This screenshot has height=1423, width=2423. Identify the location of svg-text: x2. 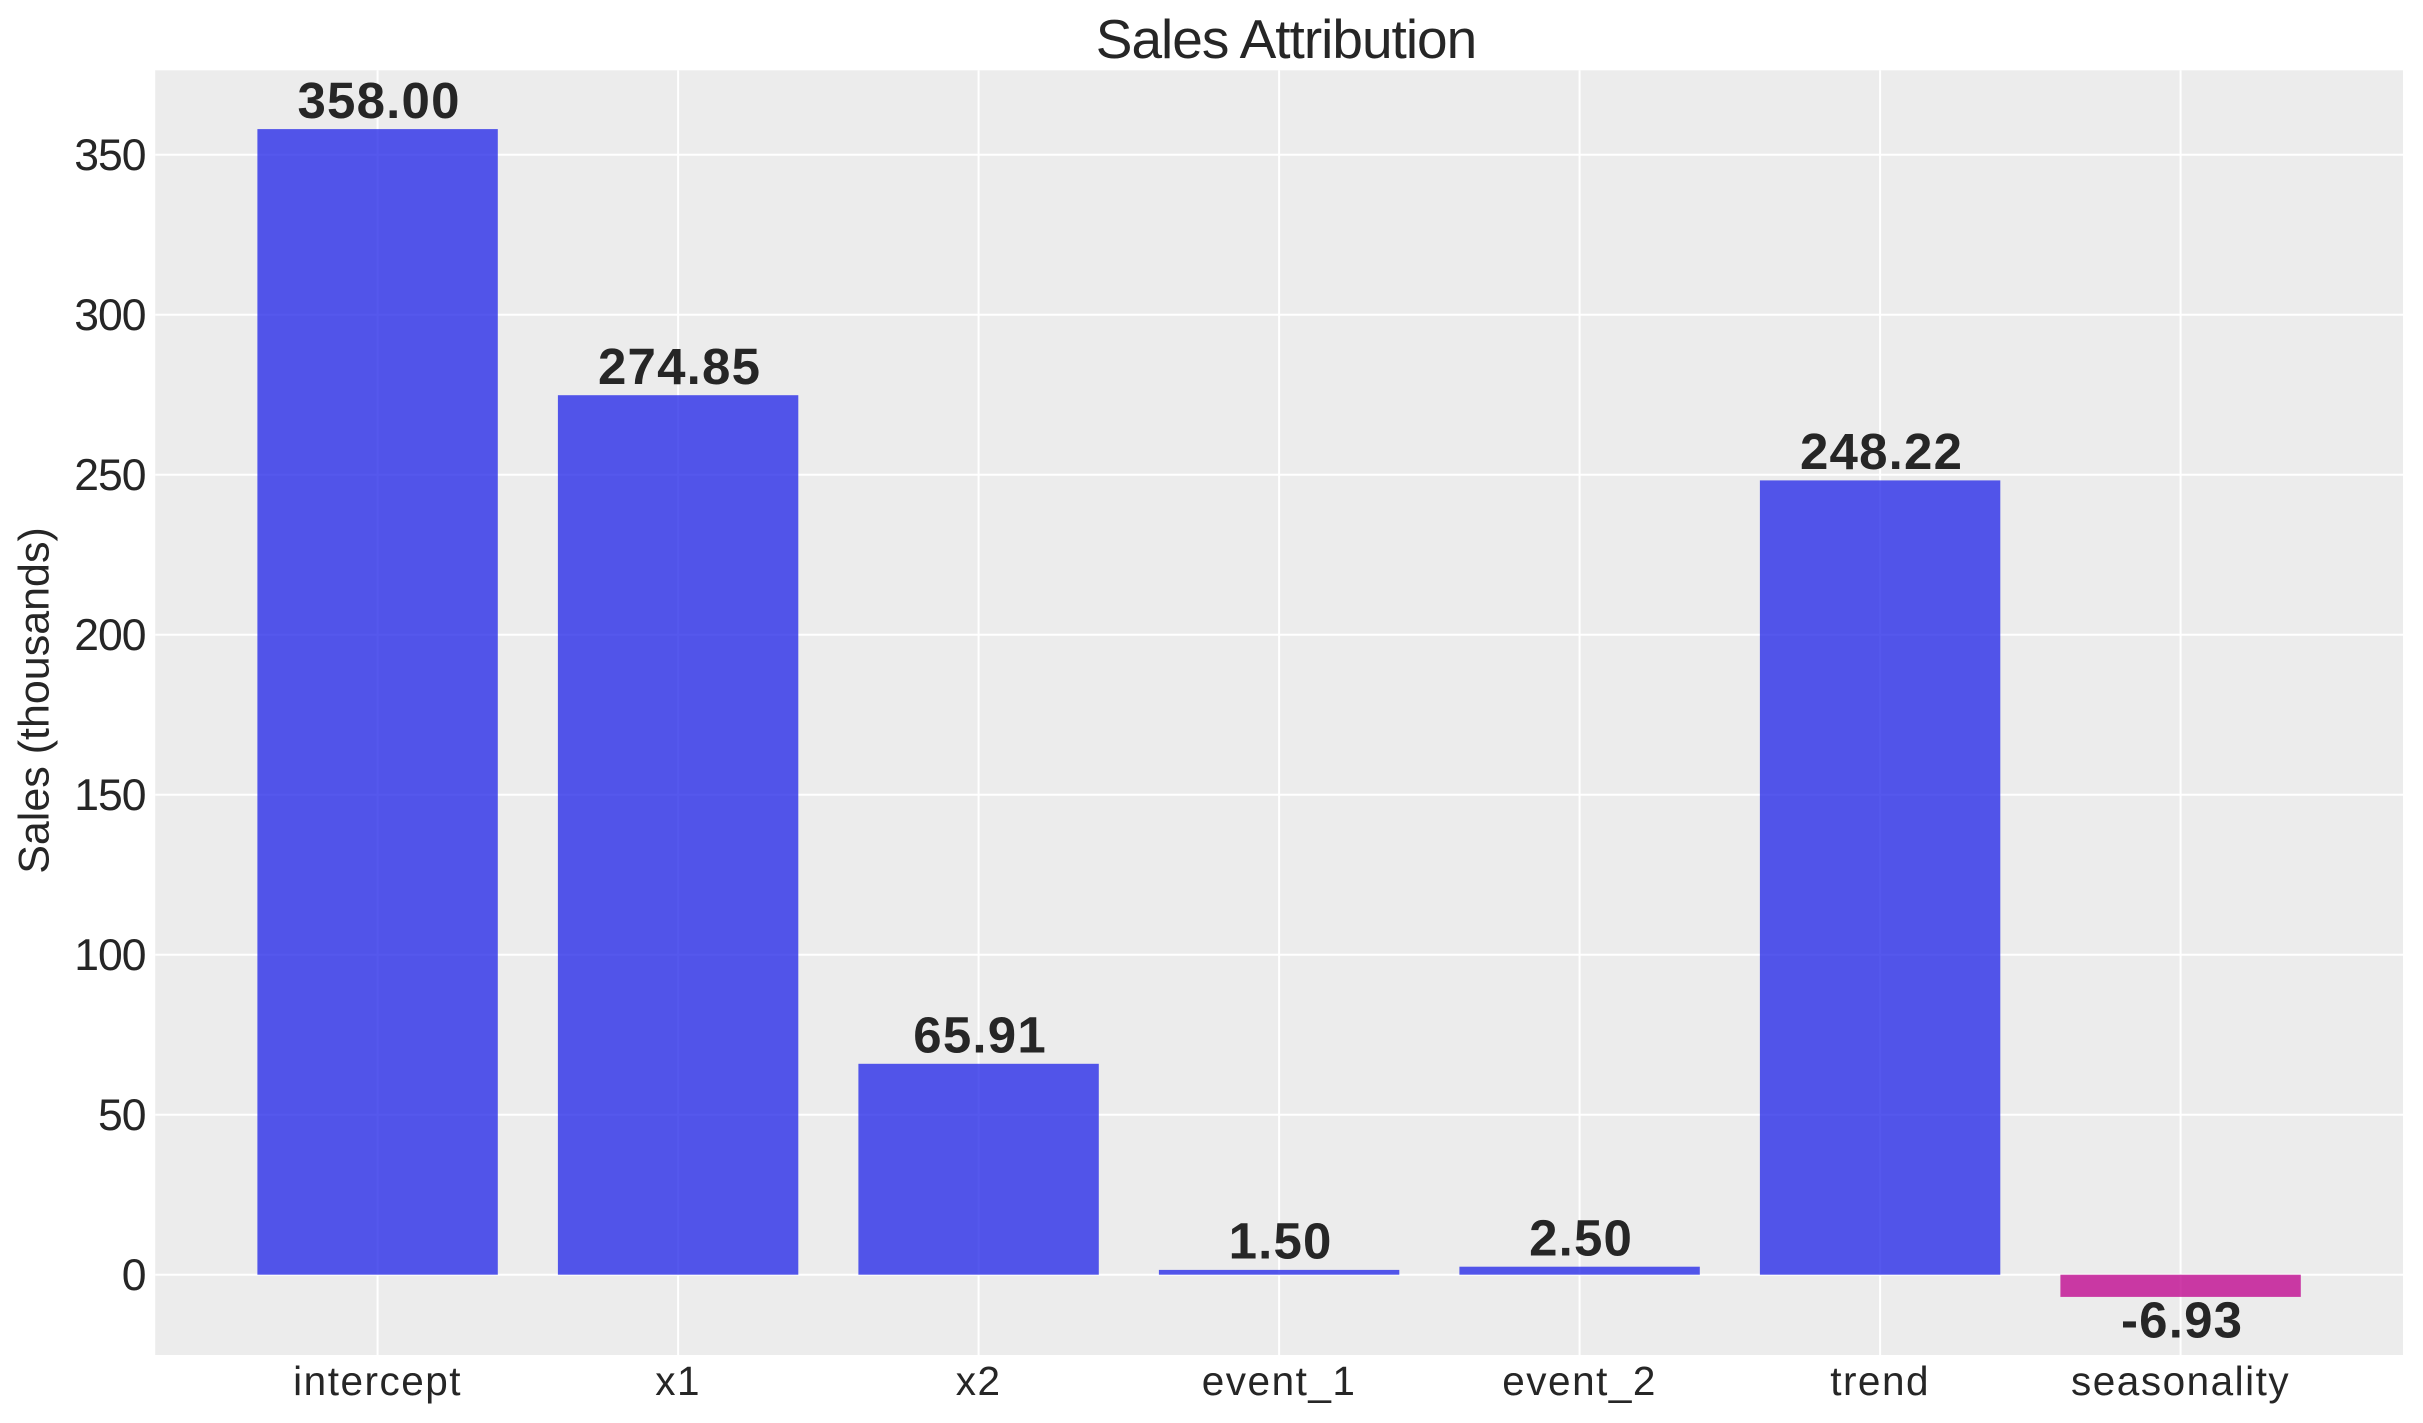
(979, 1381).